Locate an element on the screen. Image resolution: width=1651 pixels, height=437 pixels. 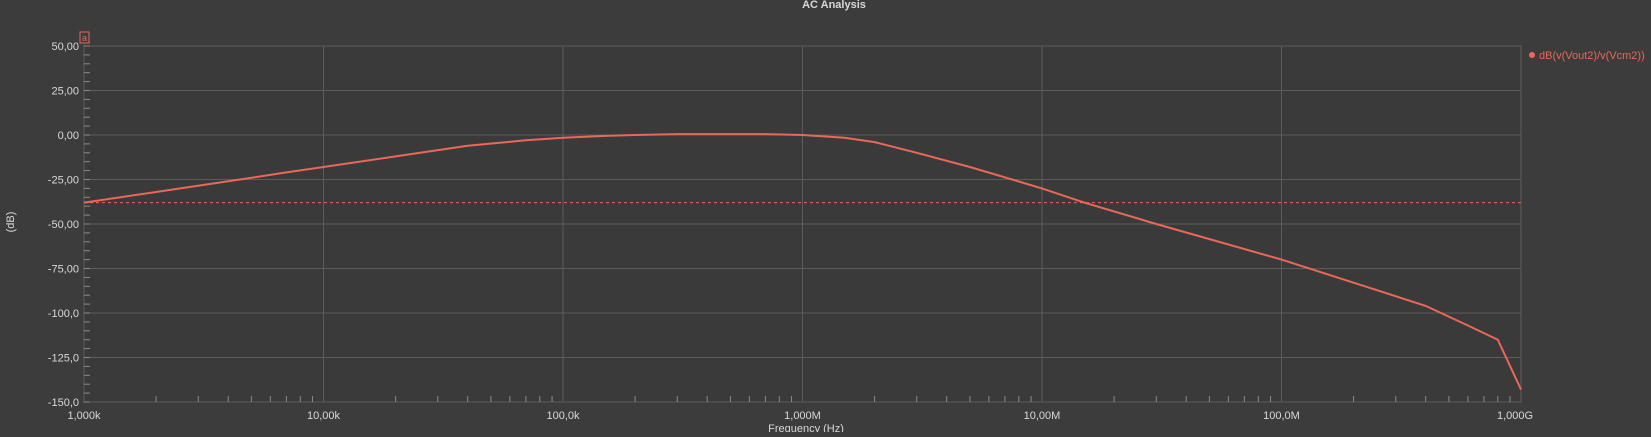
y-tick-label: -50,00 is located at coordinates (63, 225).